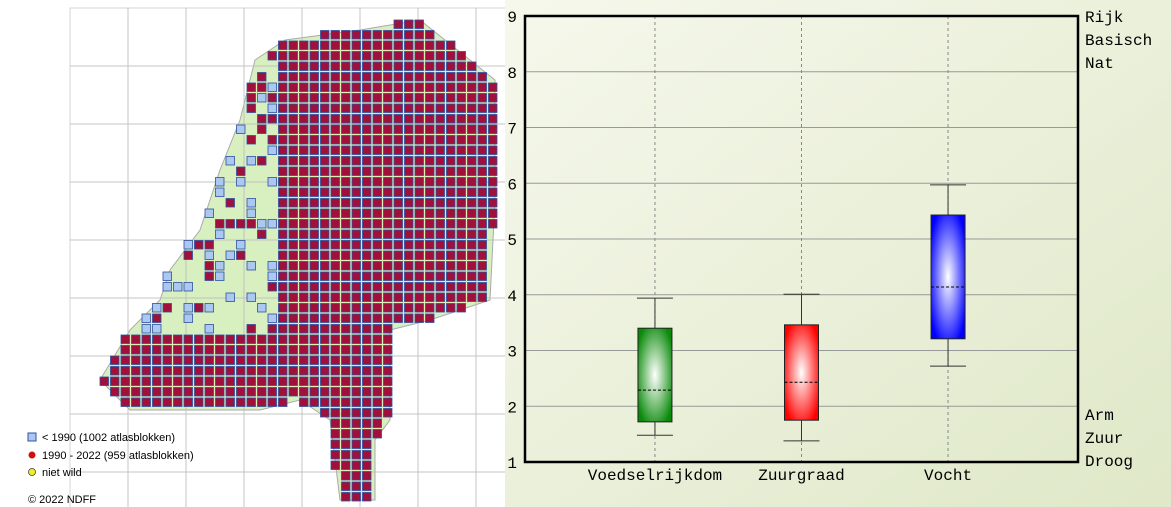  I want to click on y-tick-label: 7, so click(512, 130).